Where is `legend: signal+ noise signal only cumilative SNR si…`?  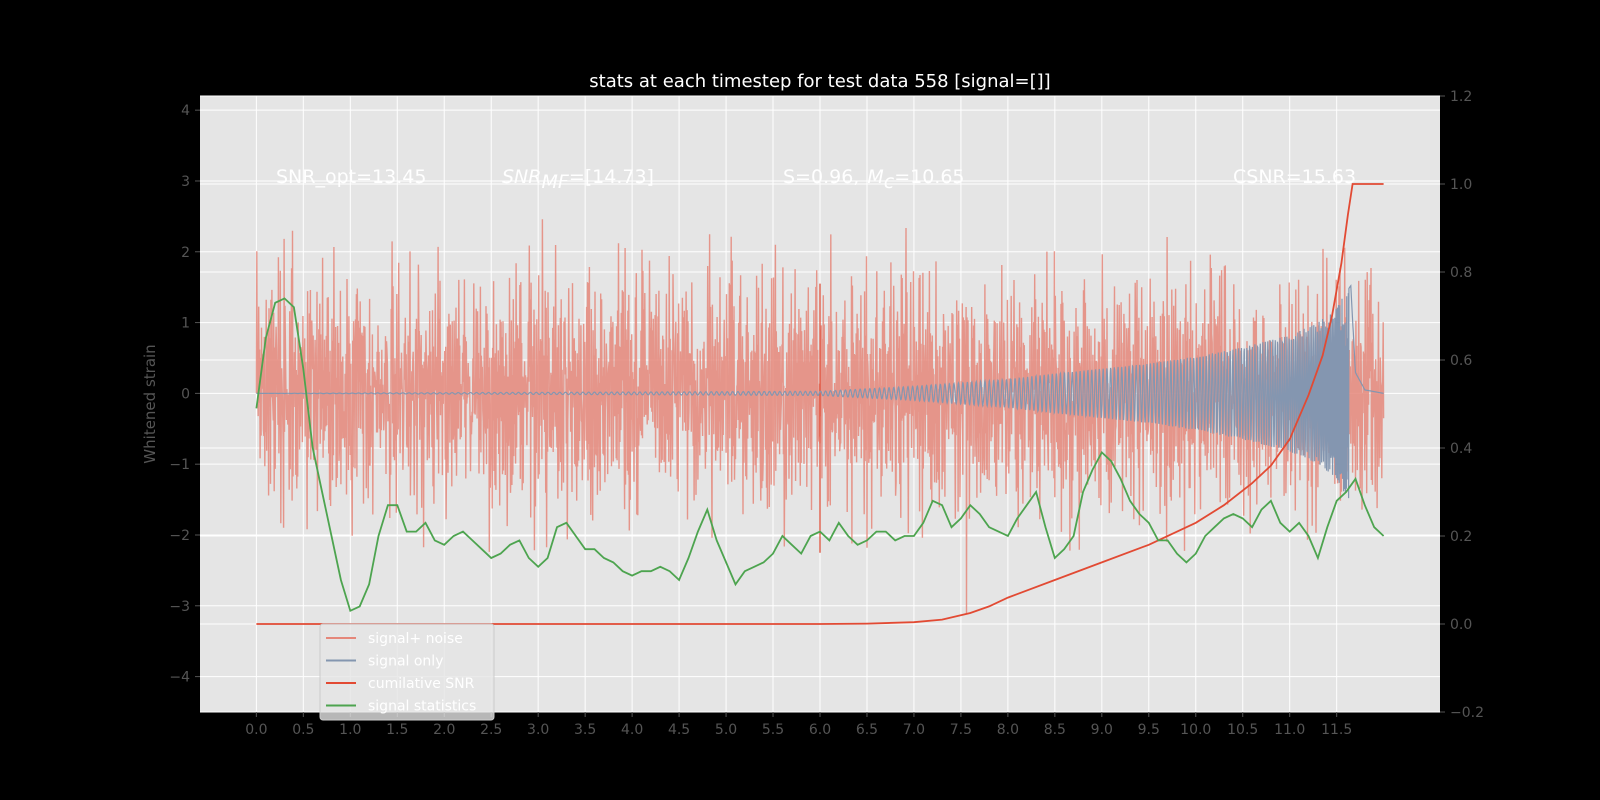
legend: signal+ noise signal only cumilative SNR si… is located at coordinates (407, 672).